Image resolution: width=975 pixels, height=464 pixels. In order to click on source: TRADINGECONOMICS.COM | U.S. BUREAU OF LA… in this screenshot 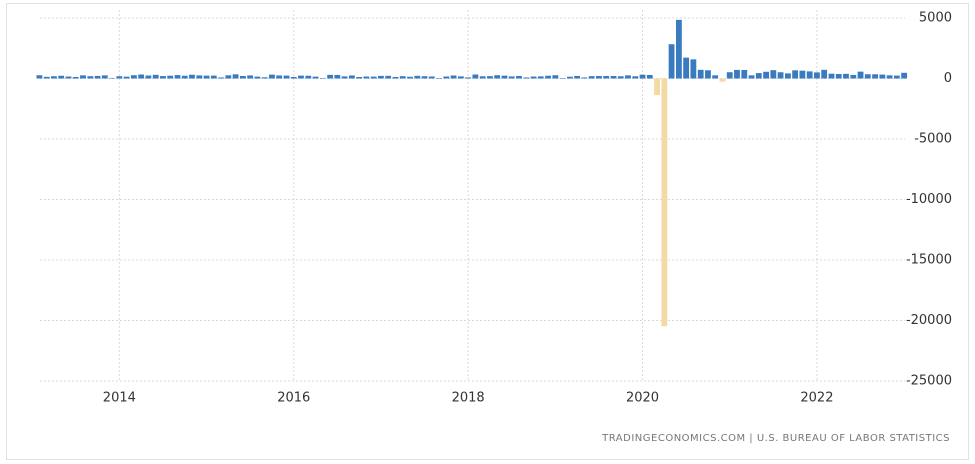, I will do `click(775, 438)`.